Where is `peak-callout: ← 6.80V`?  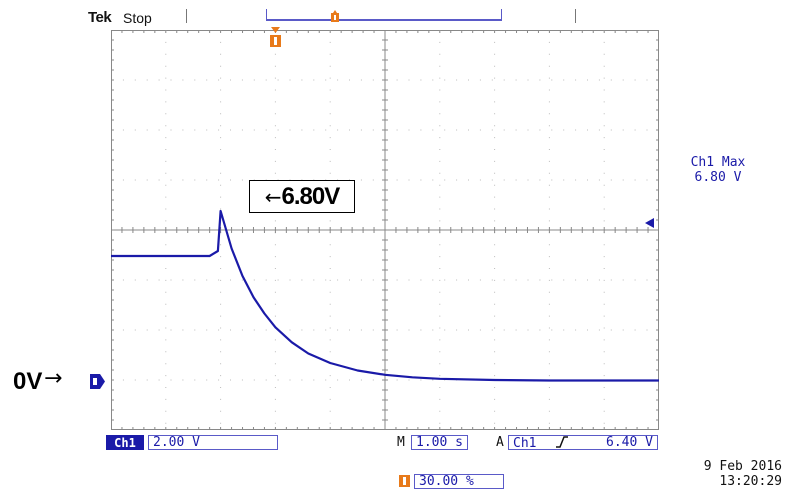
peak-callout: ← 6.80V is located at coordinates (302, 196).